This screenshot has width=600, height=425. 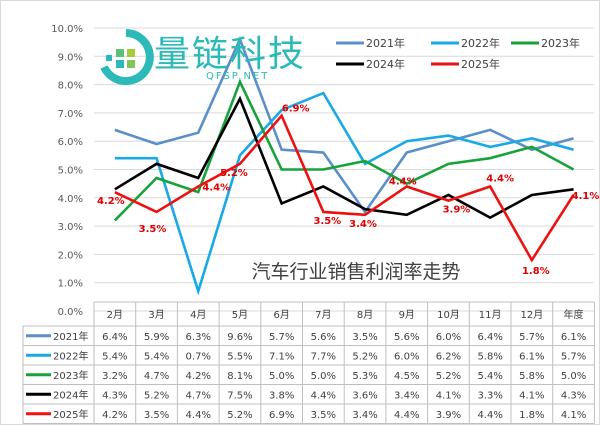 What do you see at coordinates (385, 64) in the screenshot?
I see `legend-label: 2024年` at bounding box center [385, 64].